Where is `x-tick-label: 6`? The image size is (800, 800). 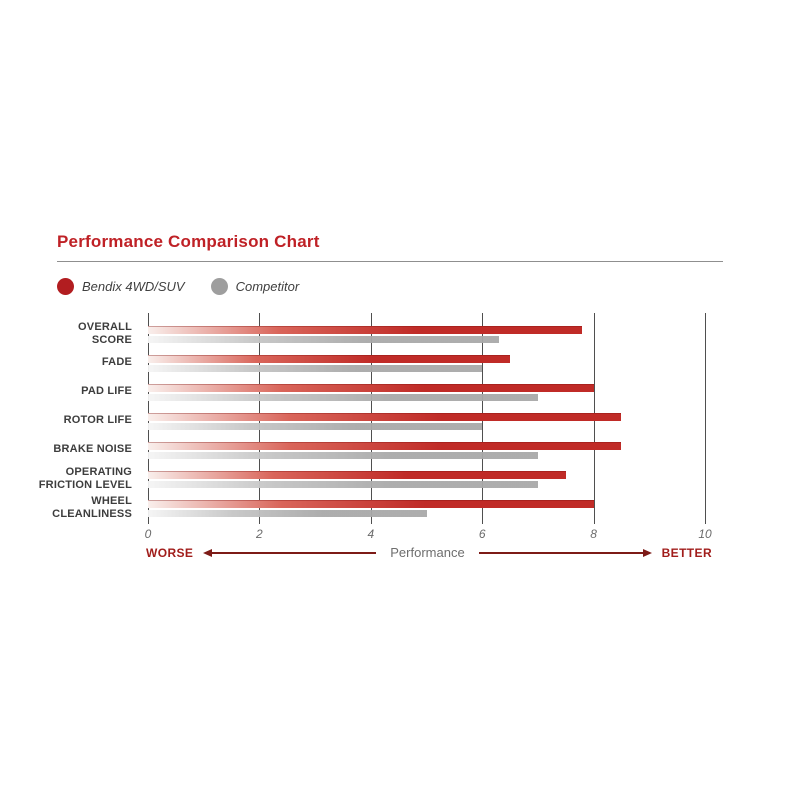 x-tick-label: 6 is located at coordinates (482, 534).